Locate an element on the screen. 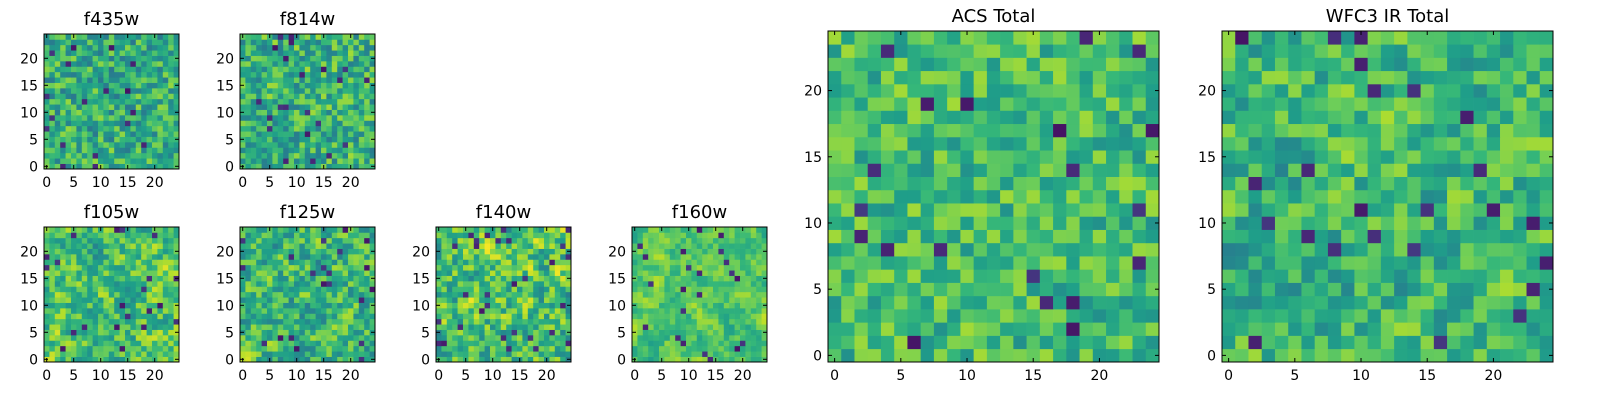  axes-frame is located at coordinates (699, 294).